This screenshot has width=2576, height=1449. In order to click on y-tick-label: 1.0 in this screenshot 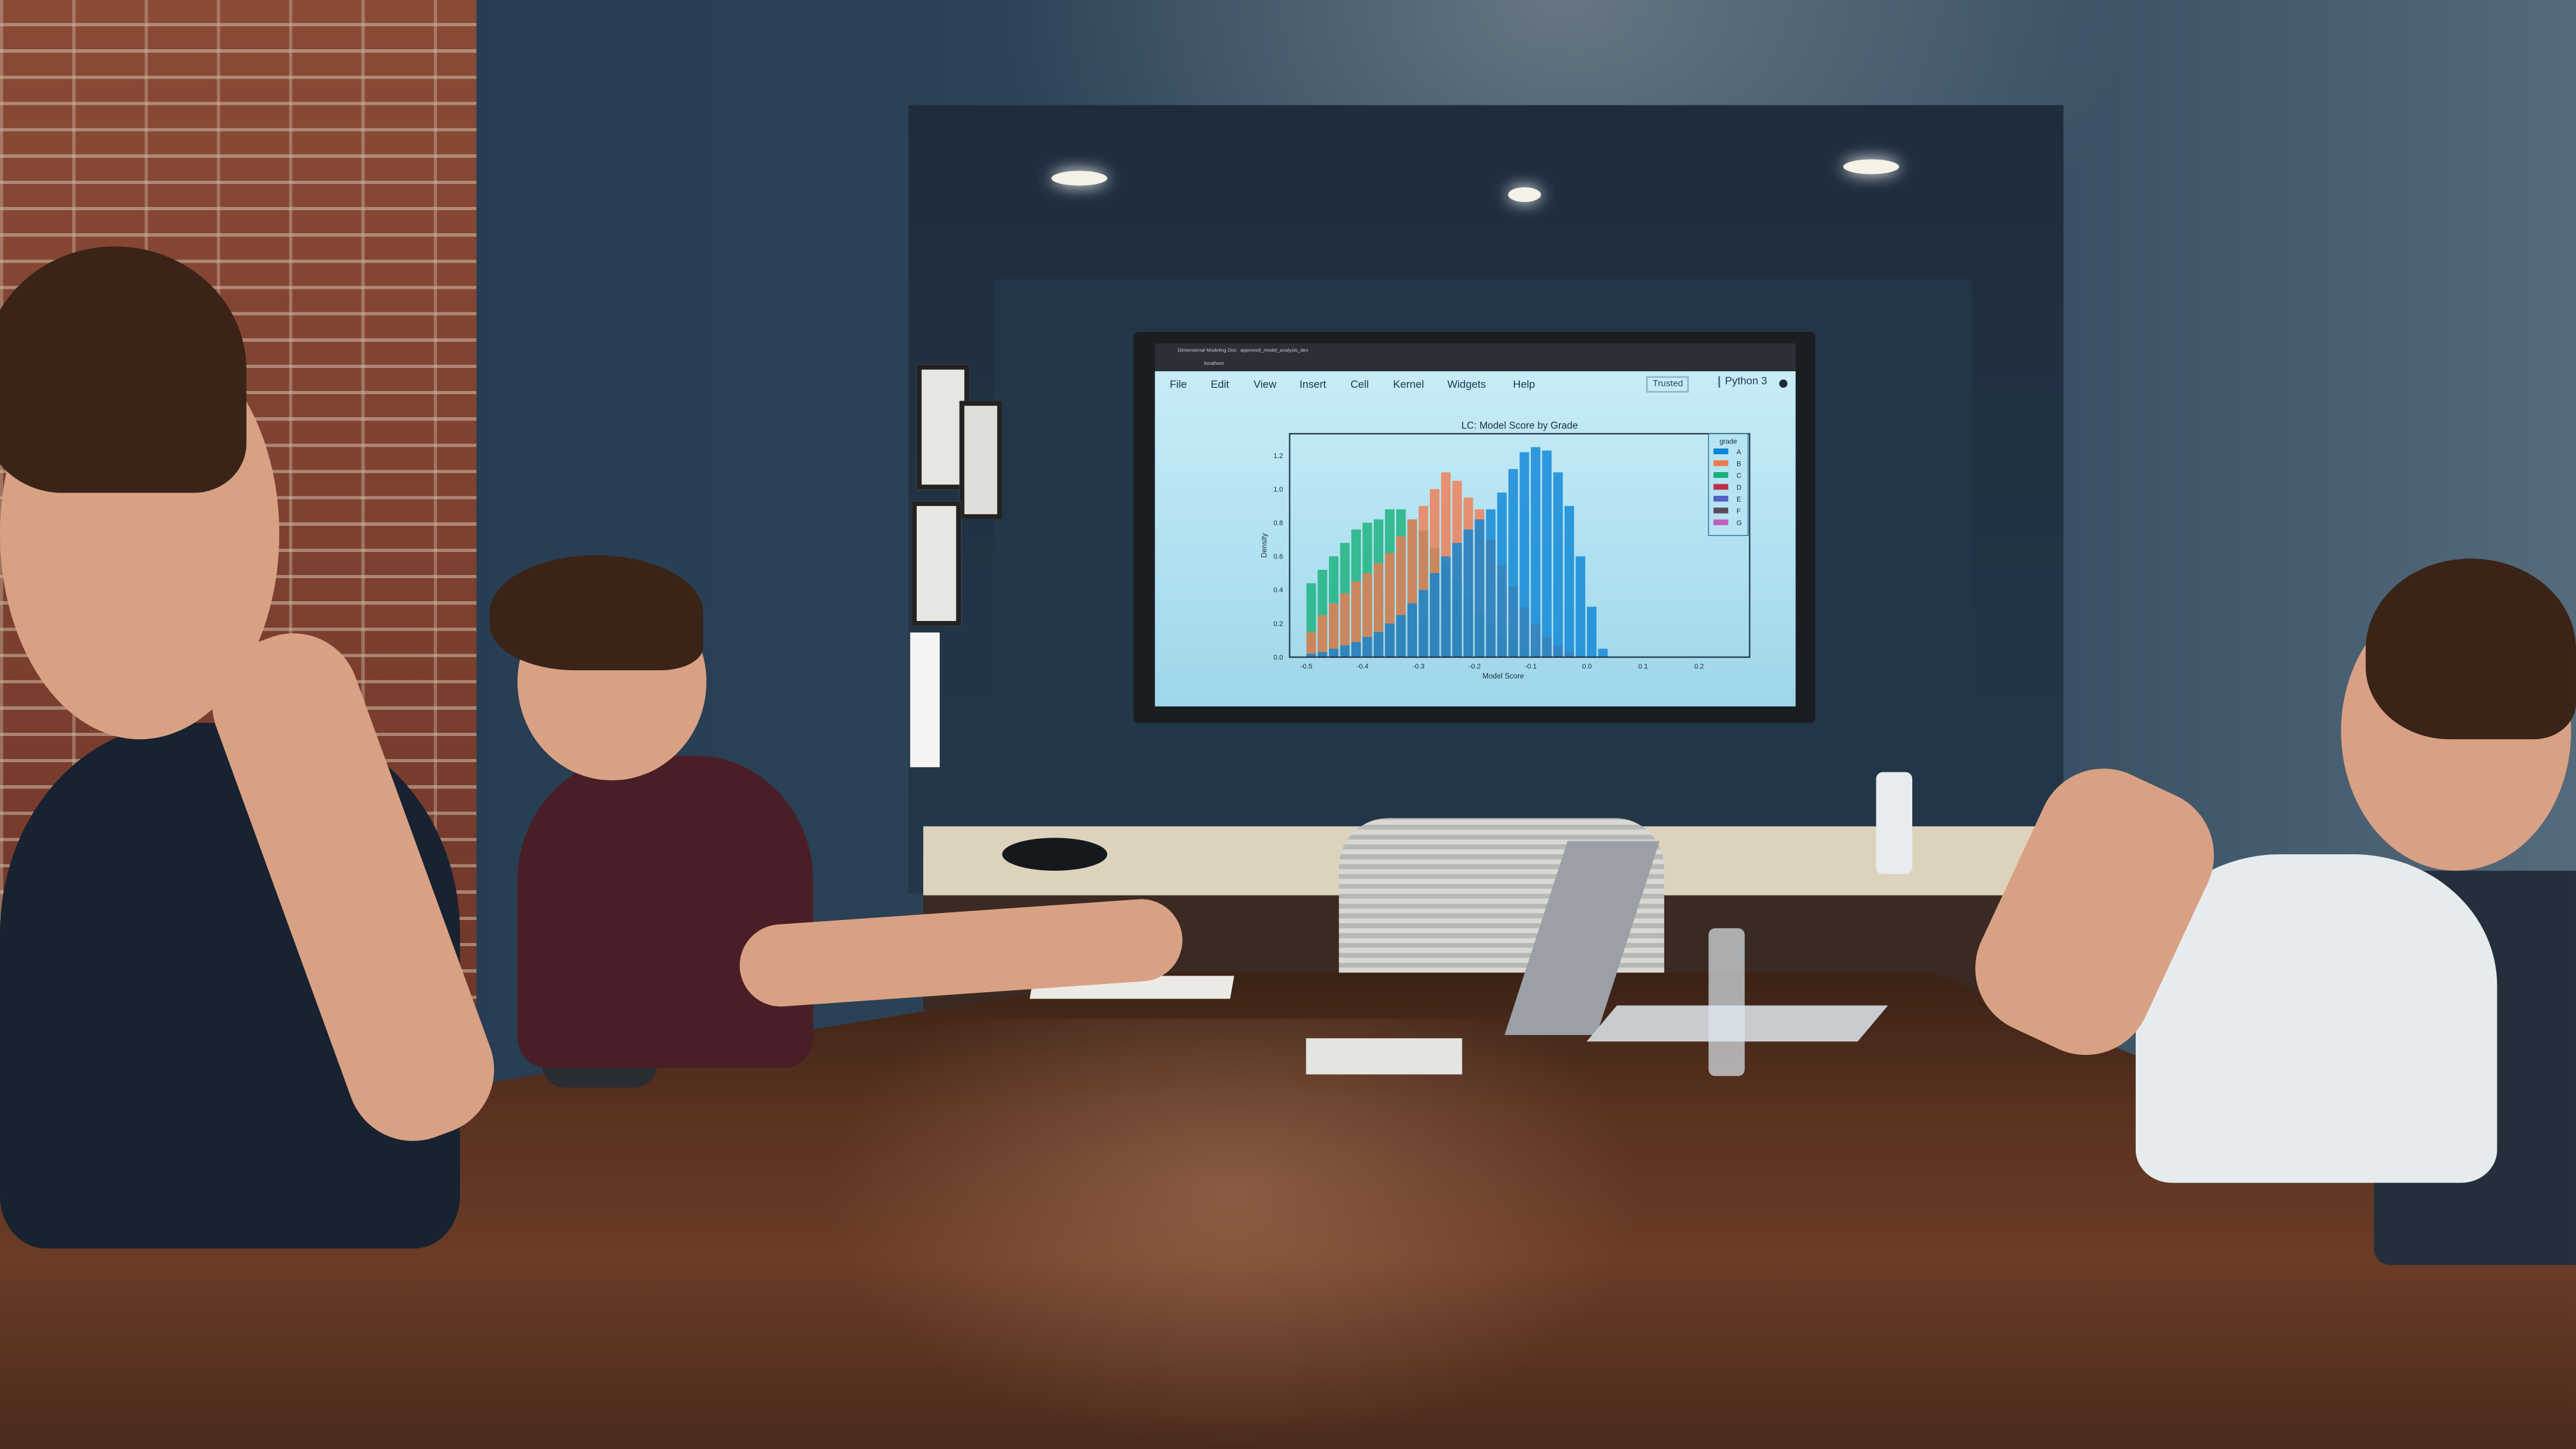, I will do `click(1278, 489)`.